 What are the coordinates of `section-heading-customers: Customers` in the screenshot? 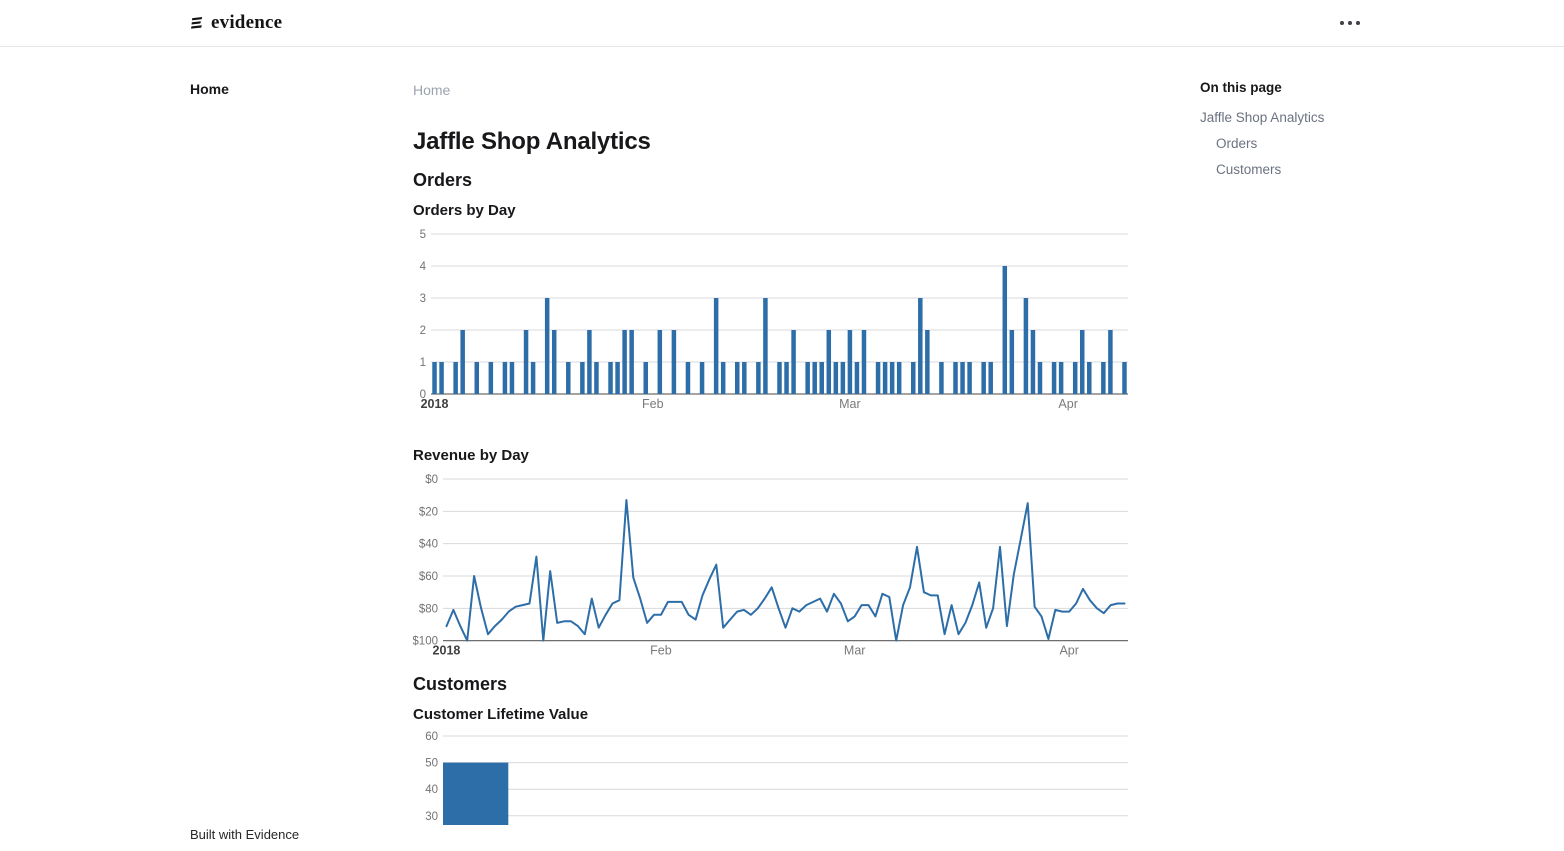 It's located at (460, 684).